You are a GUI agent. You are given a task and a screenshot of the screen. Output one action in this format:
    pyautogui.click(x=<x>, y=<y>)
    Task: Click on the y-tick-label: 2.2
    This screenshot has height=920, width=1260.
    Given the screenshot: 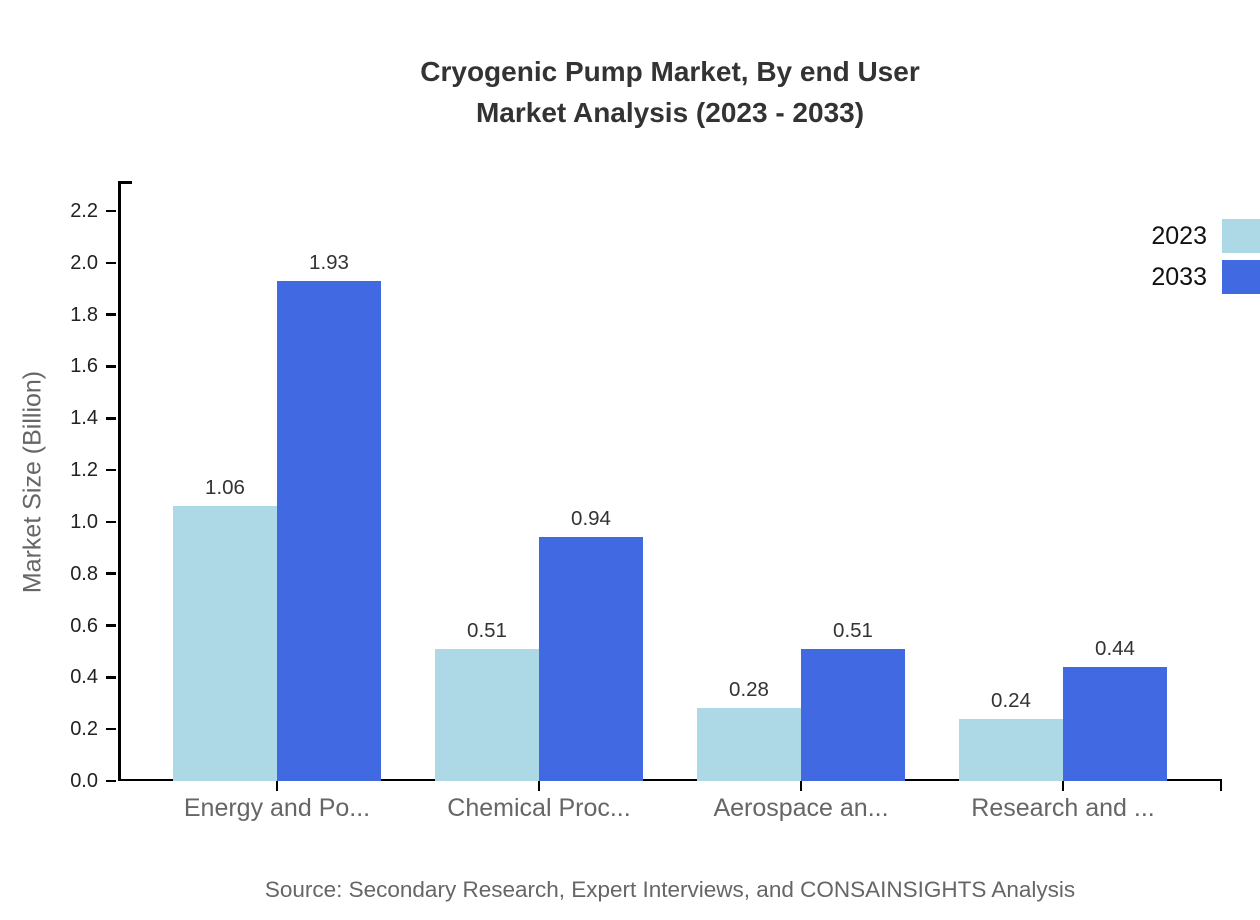 What is the action you would take?
    pyautogui.click(x=84, y=211)
    